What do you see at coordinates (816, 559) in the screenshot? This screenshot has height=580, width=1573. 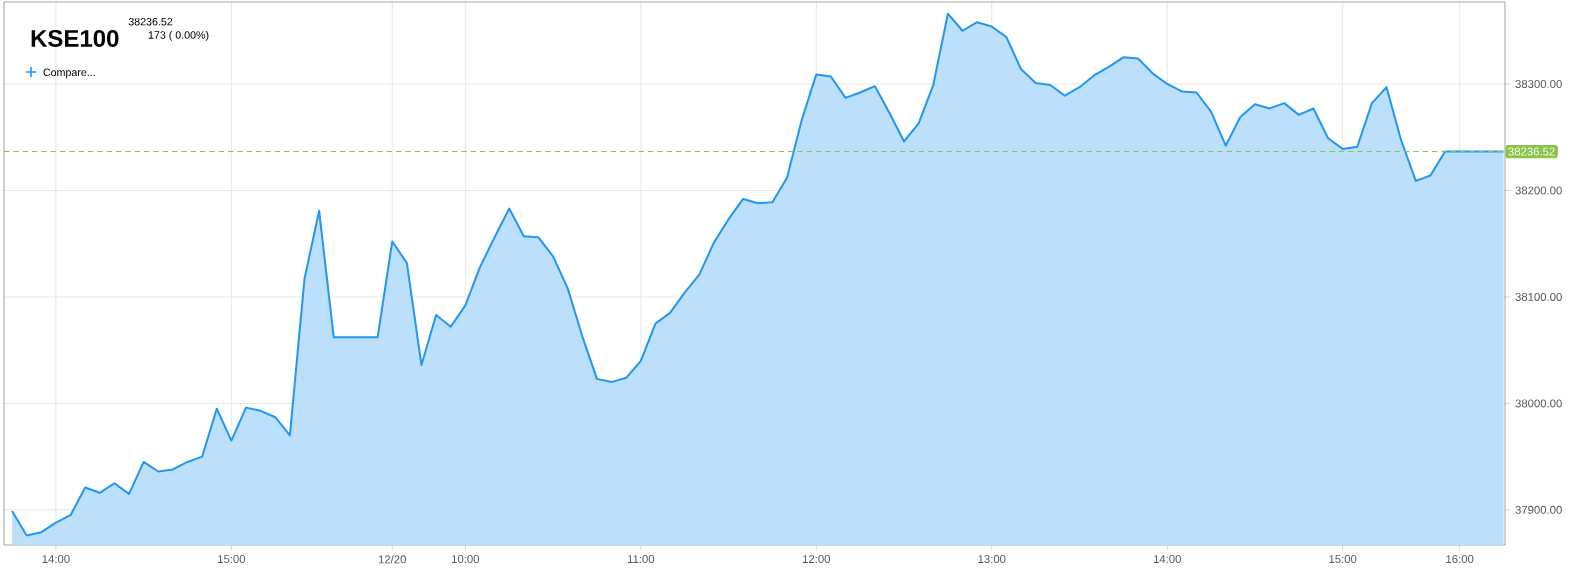 I see `x-tick-label: 12:00` at bounding box center [816, 559].